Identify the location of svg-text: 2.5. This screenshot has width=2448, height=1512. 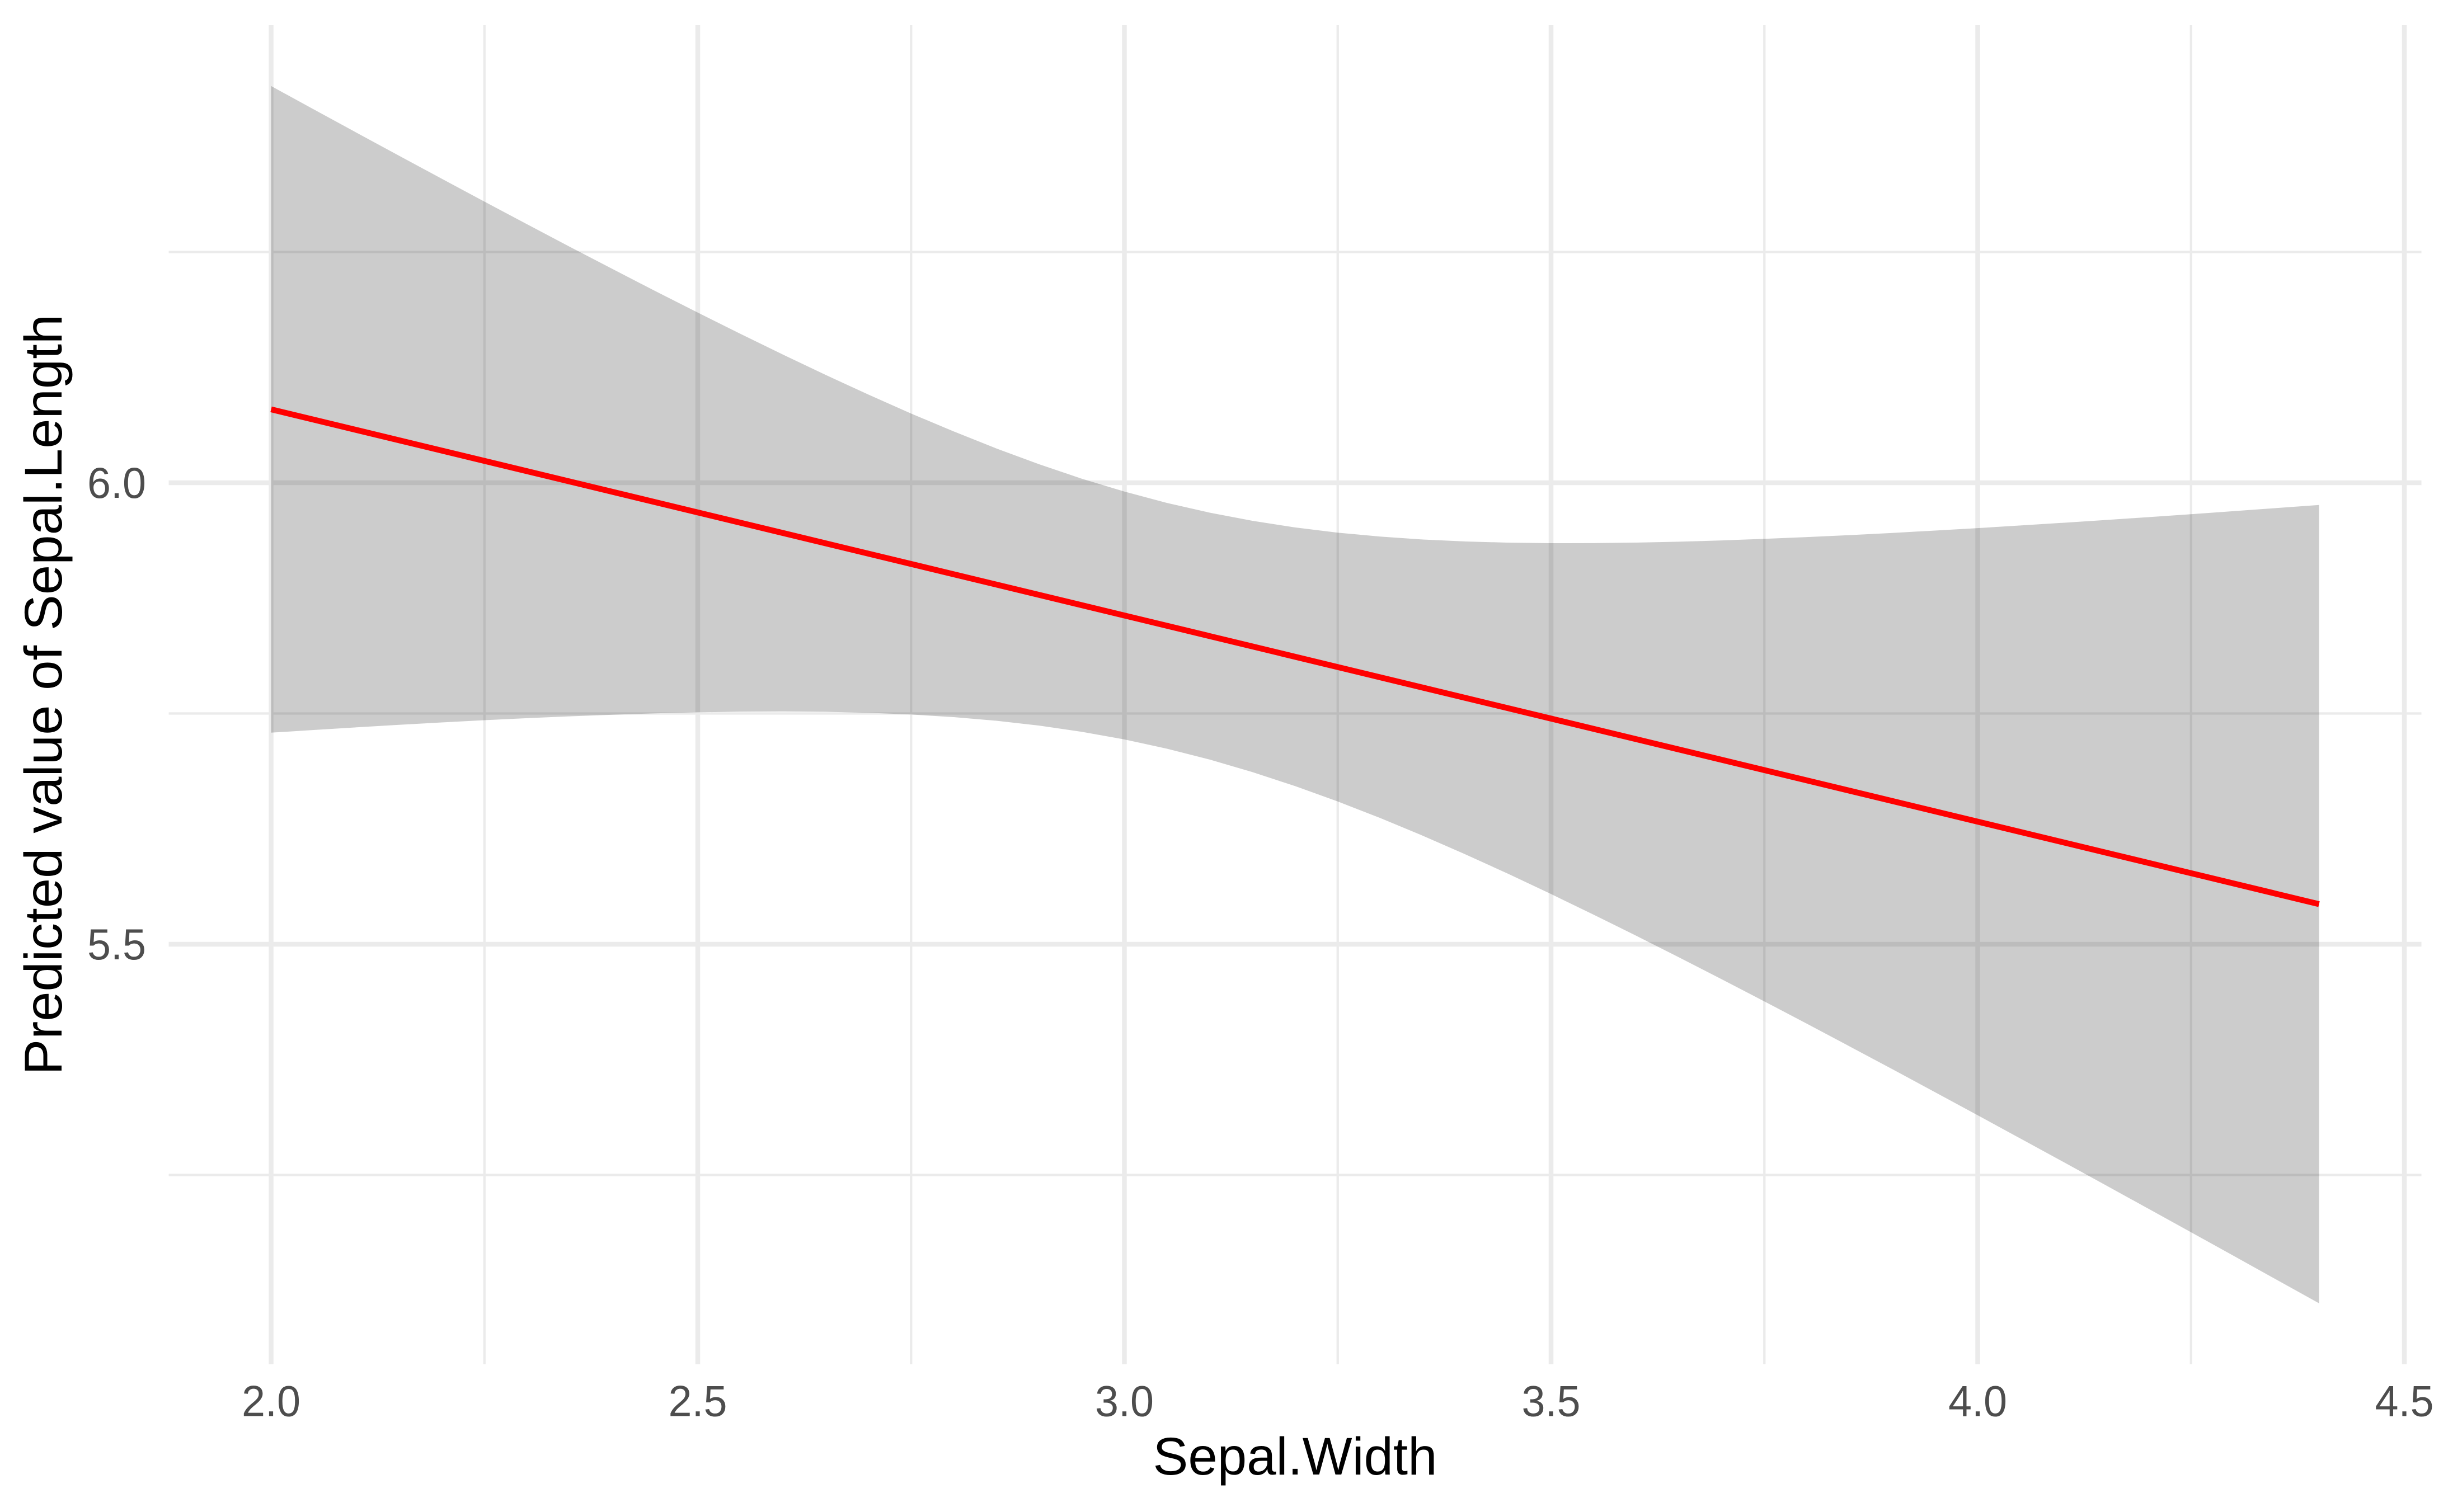
(698, 1402).